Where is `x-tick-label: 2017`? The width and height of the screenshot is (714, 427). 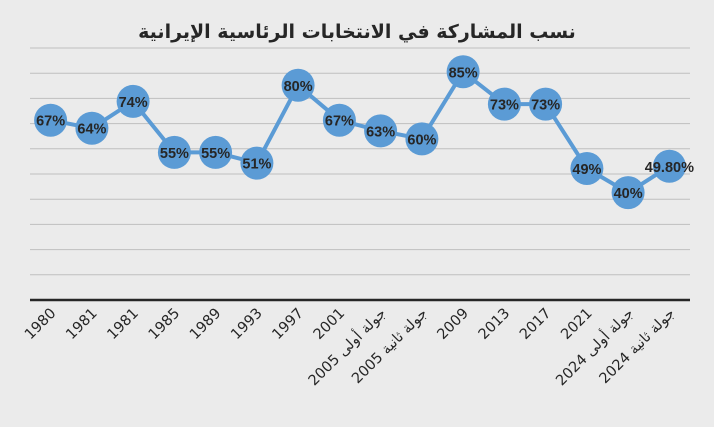 x-tick-label: 2017 is located at coordinates (535, 324).